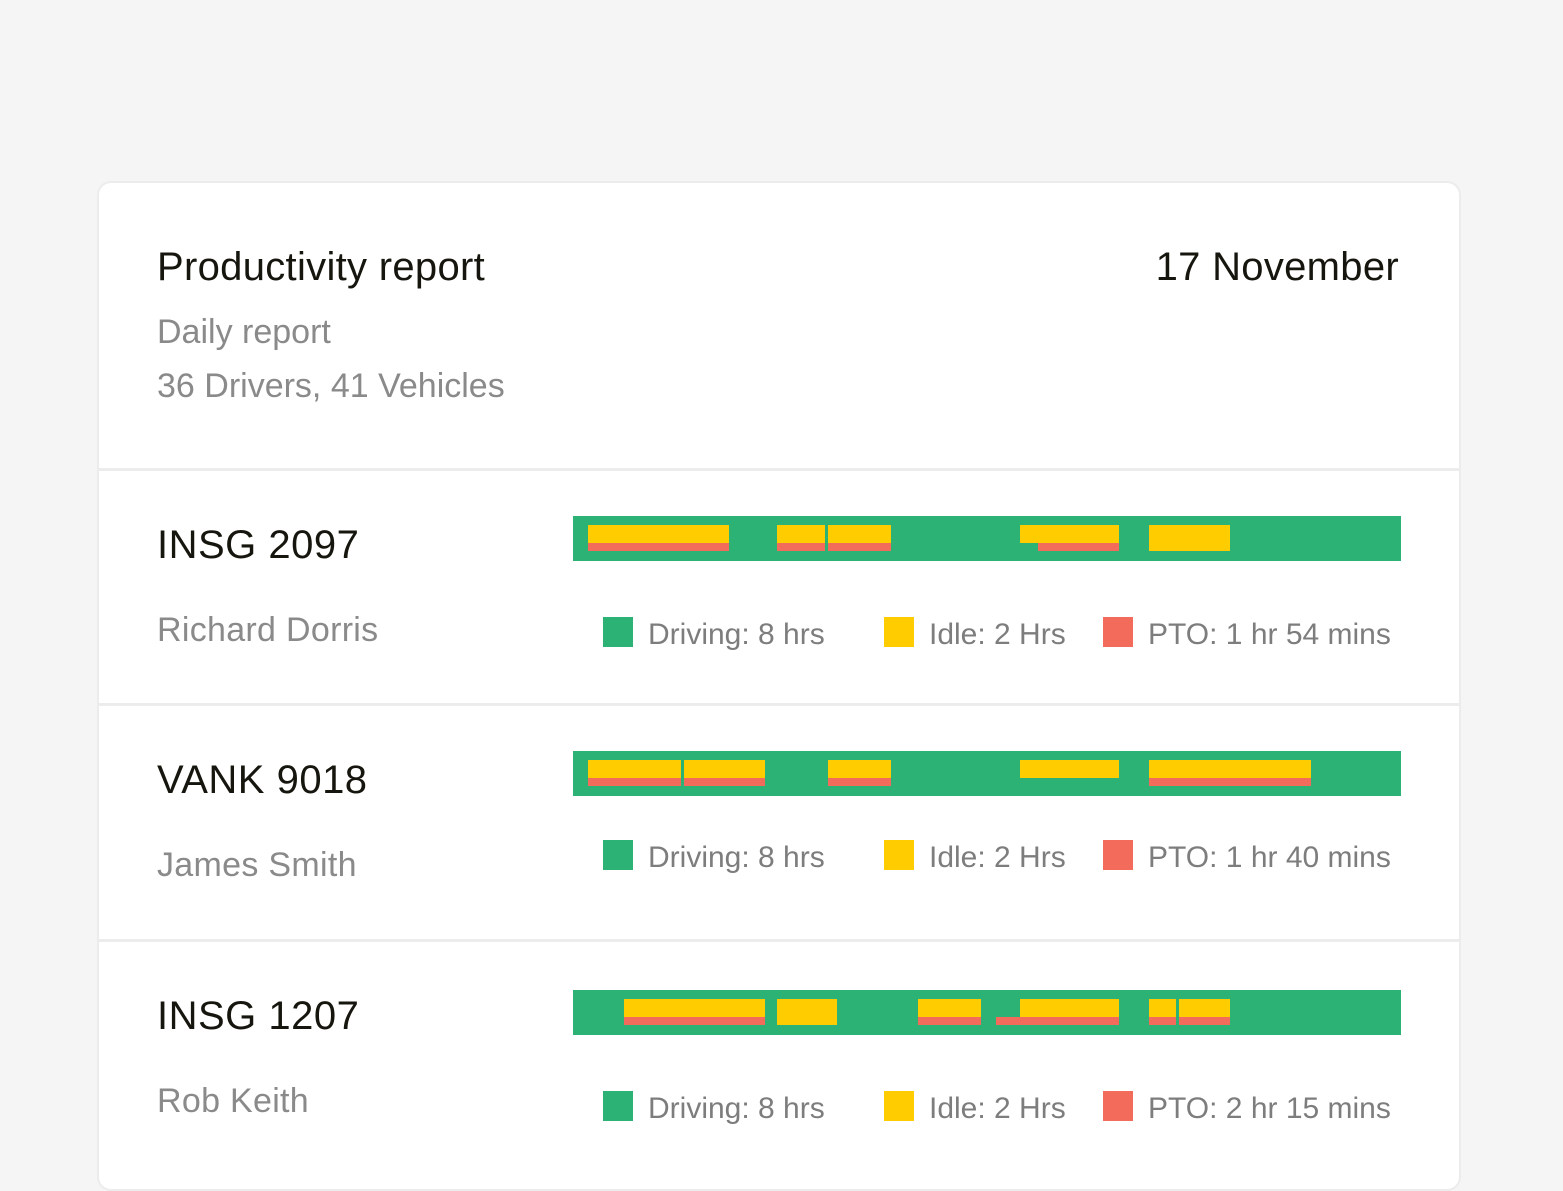 The height and width of the screenshot is (1191, 1563). What do you see at coordinates (268, 630) in the screenshot?
I see `driver-name: Richard Dorris` at bounding box center [268, 630].